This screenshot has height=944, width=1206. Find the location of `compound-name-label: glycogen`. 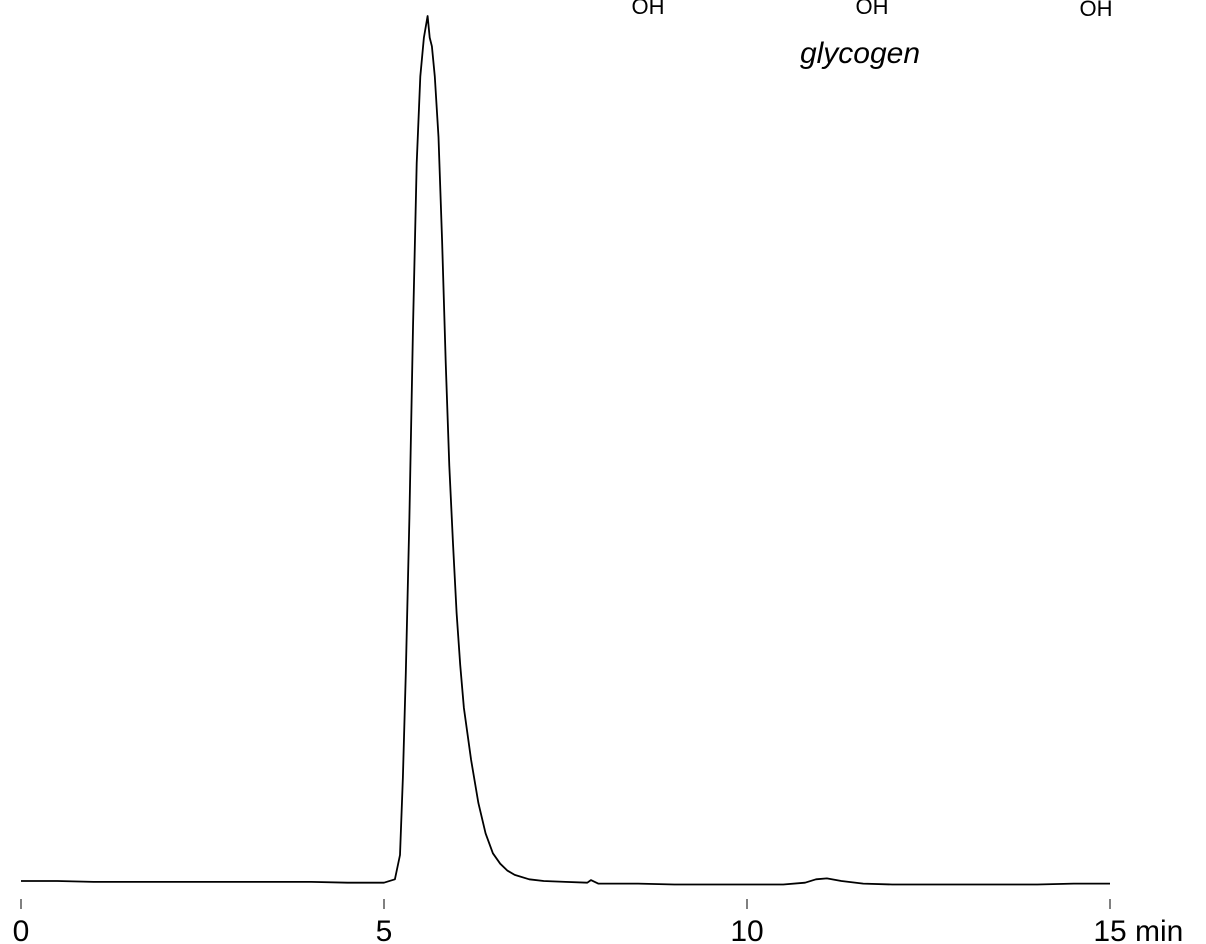

compound-name-label: glycogen is located at coordinates (860, 53).